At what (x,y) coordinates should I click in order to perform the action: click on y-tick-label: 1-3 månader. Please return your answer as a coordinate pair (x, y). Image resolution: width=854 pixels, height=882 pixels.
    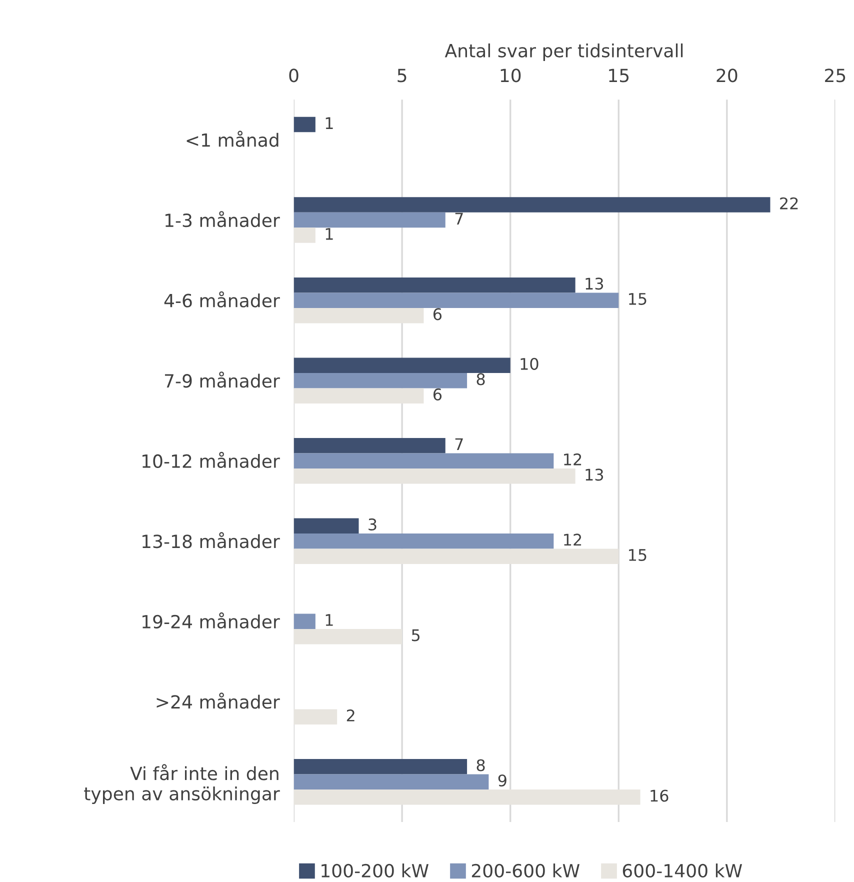
    Looking at the image, I should click on (222, 219).